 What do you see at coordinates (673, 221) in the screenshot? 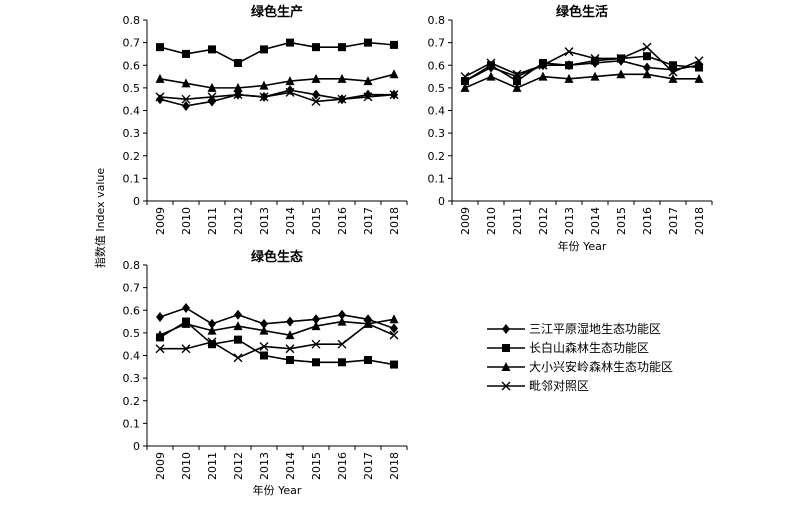
I see `x-tick-label: 2017` at bounding box center [673, 221].